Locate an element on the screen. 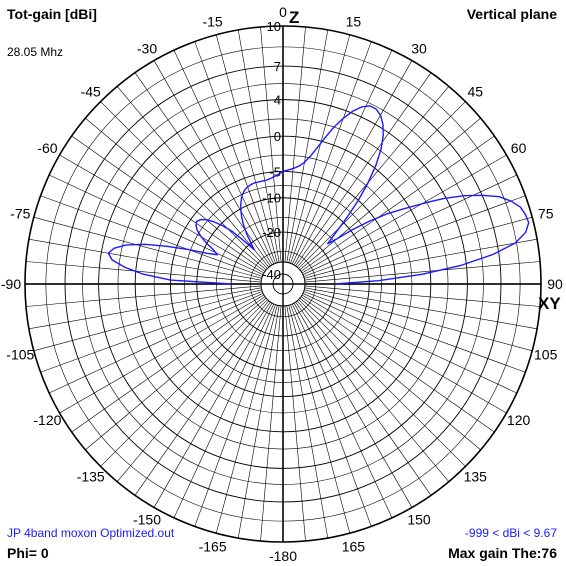  file-name-label: JP 4band moxon Optimized.out is located at coordinates (91, 533).